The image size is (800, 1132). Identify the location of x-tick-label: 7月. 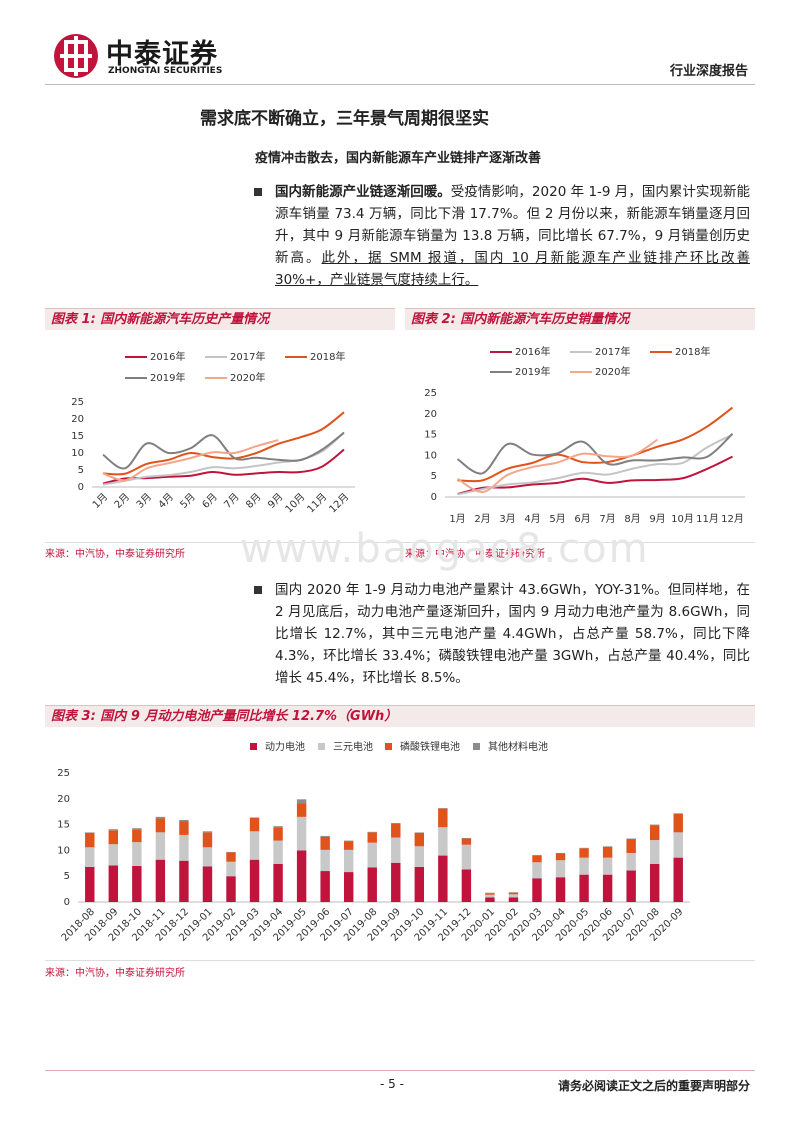
(607, 519).